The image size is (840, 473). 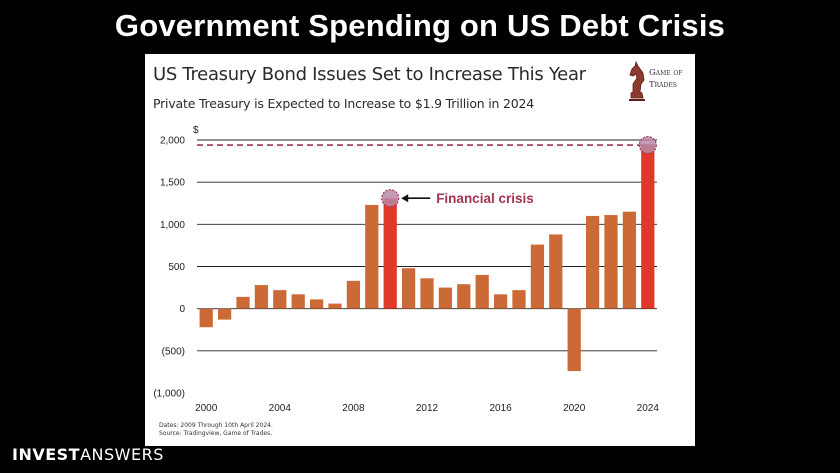 What do you see at coordinates (335, 306) in the screenshot?
I see `bar-2007` at bounding box center [335, 306].